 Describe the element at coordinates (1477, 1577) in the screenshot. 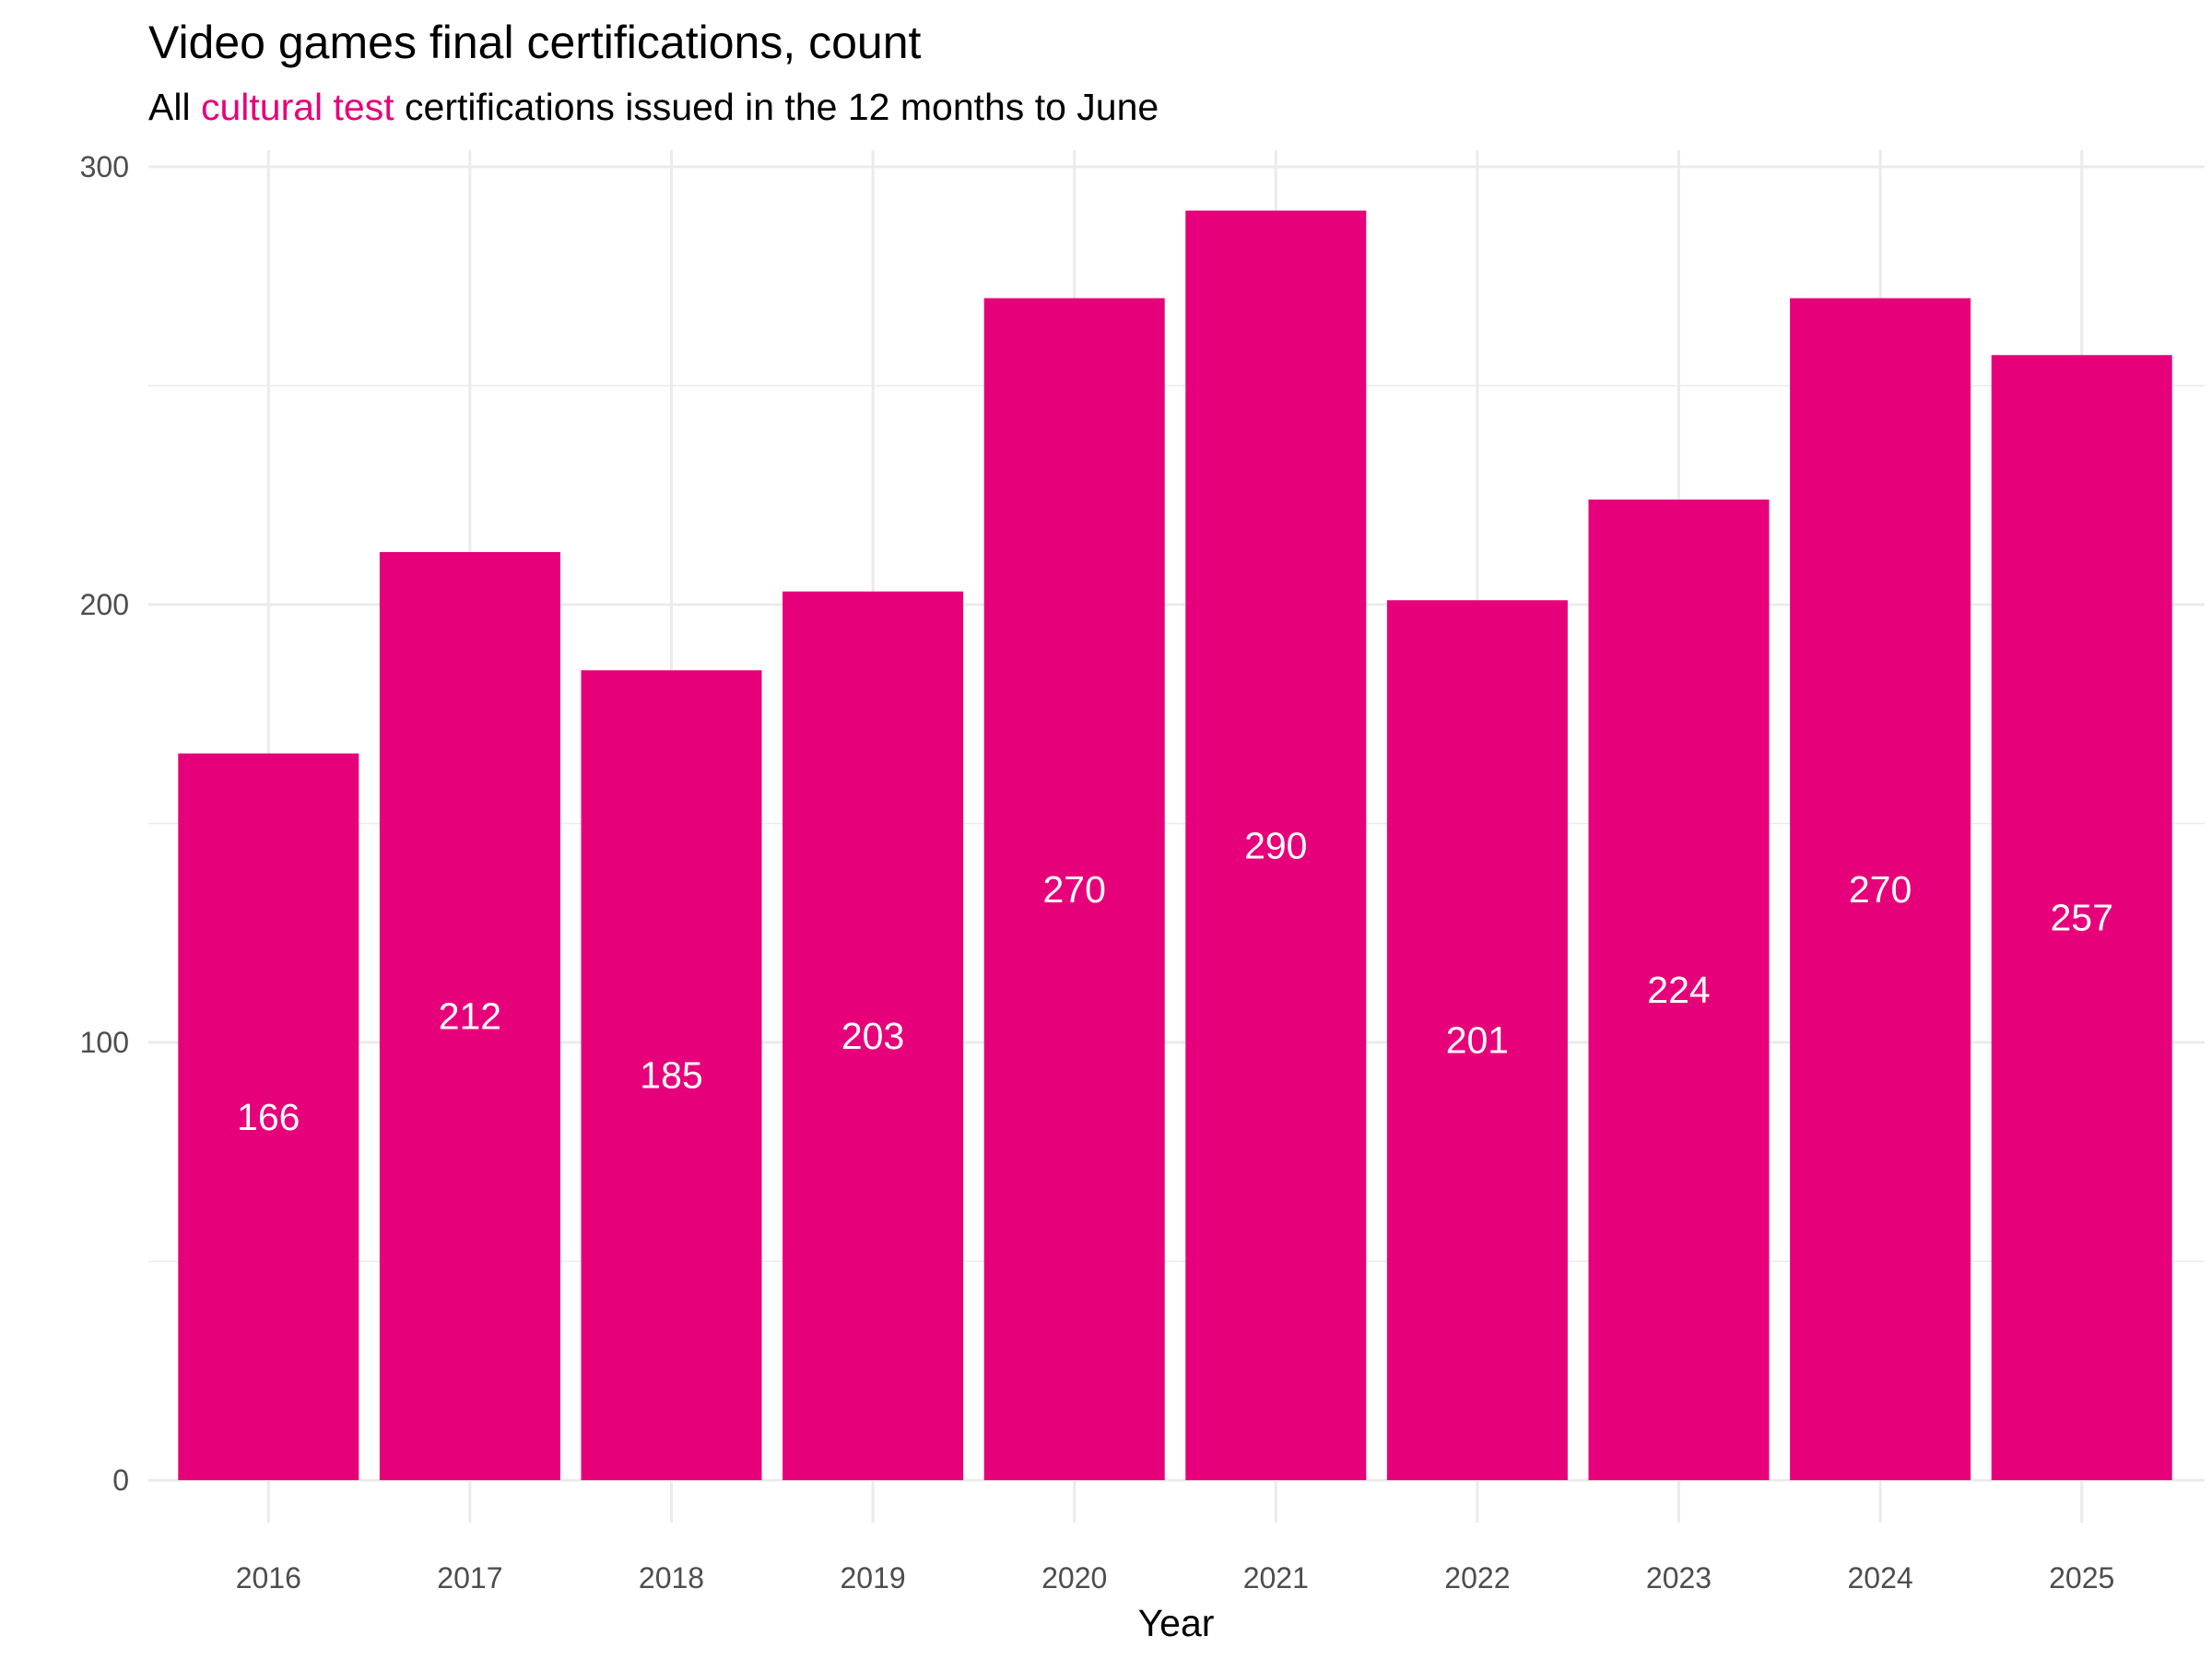

I see `x-tick-label: 2022` at that location.